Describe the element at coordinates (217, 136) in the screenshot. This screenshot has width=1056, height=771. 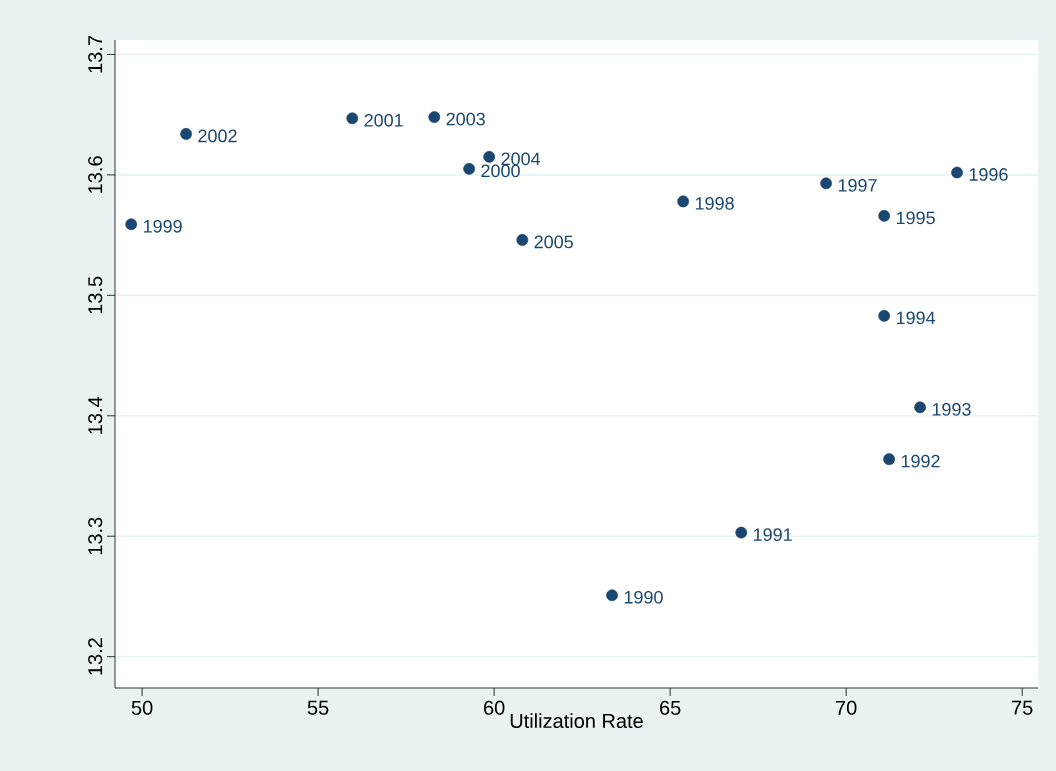
I see `annotation: 2002` at that location.